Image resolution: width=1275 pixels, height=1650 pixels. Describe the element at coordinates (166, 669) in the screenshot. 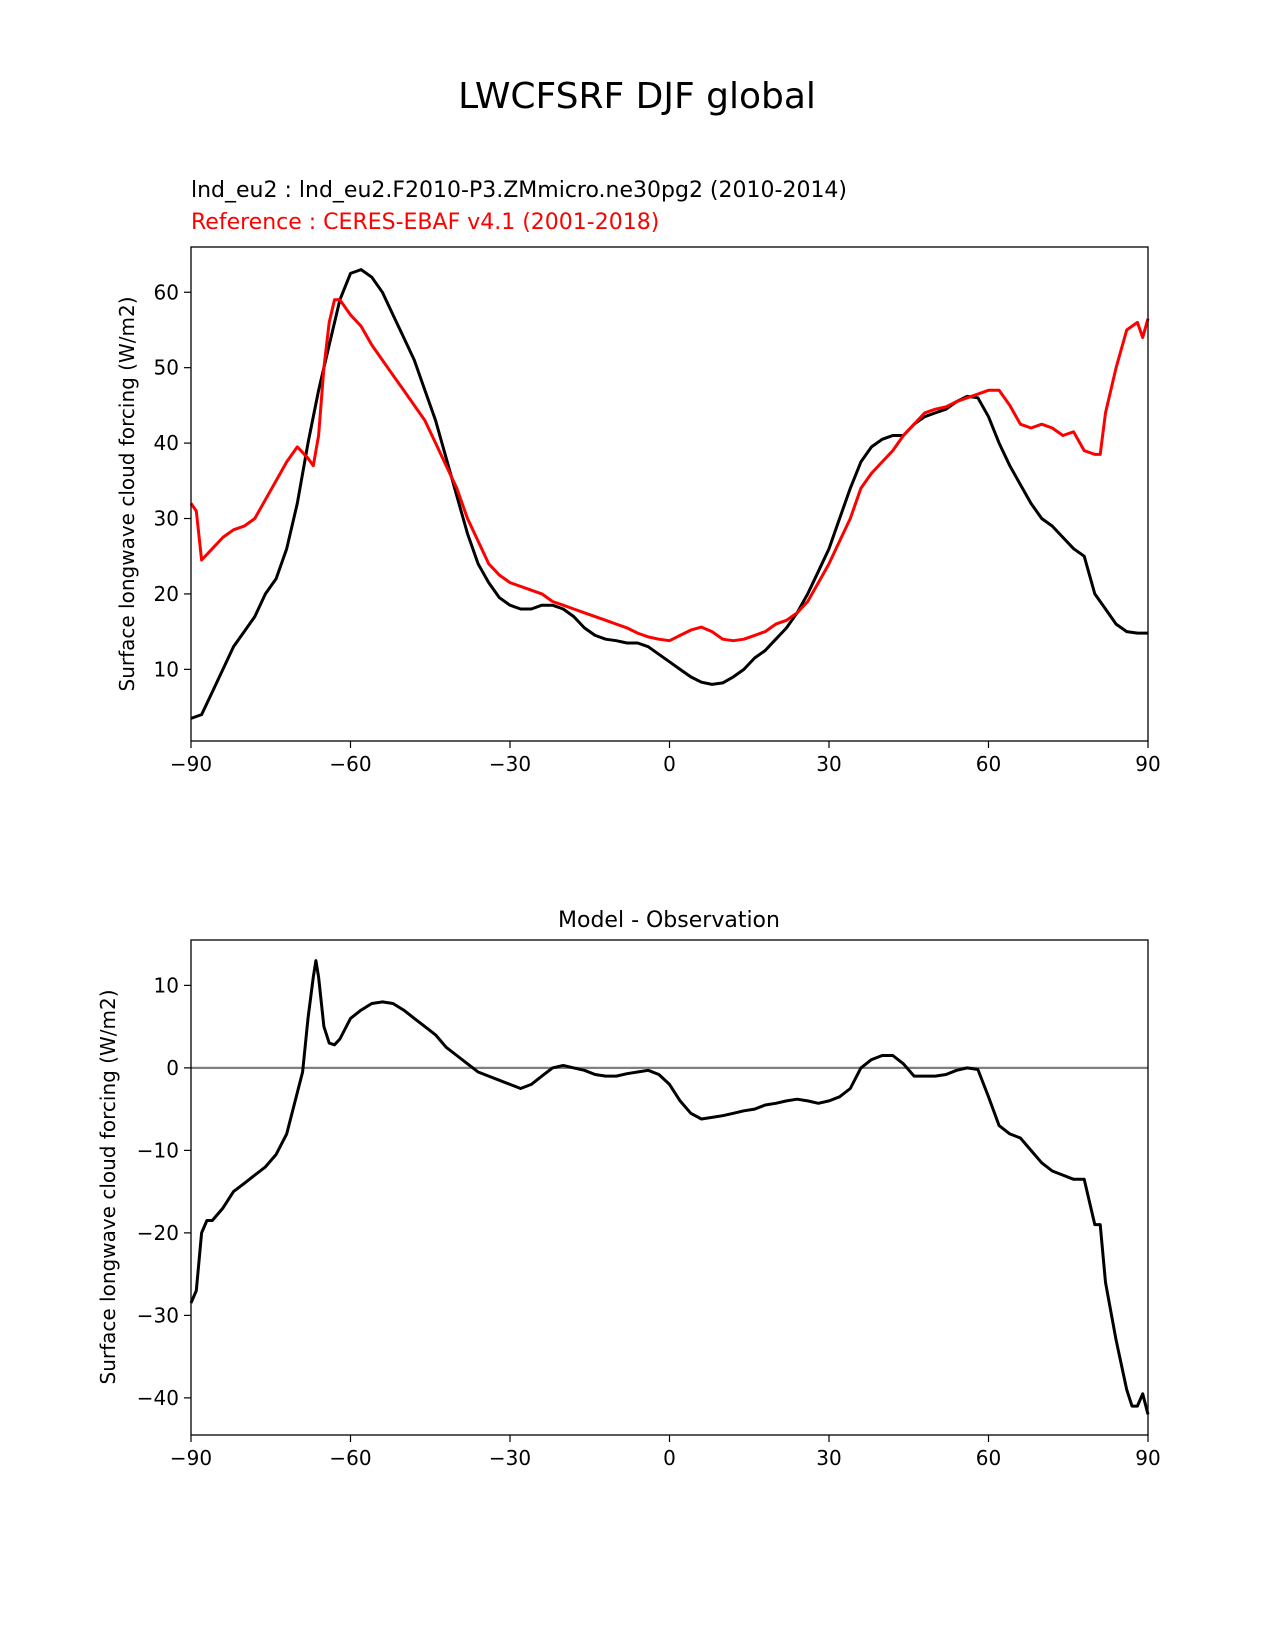

I see `top-ytick-label: 10` at that location.